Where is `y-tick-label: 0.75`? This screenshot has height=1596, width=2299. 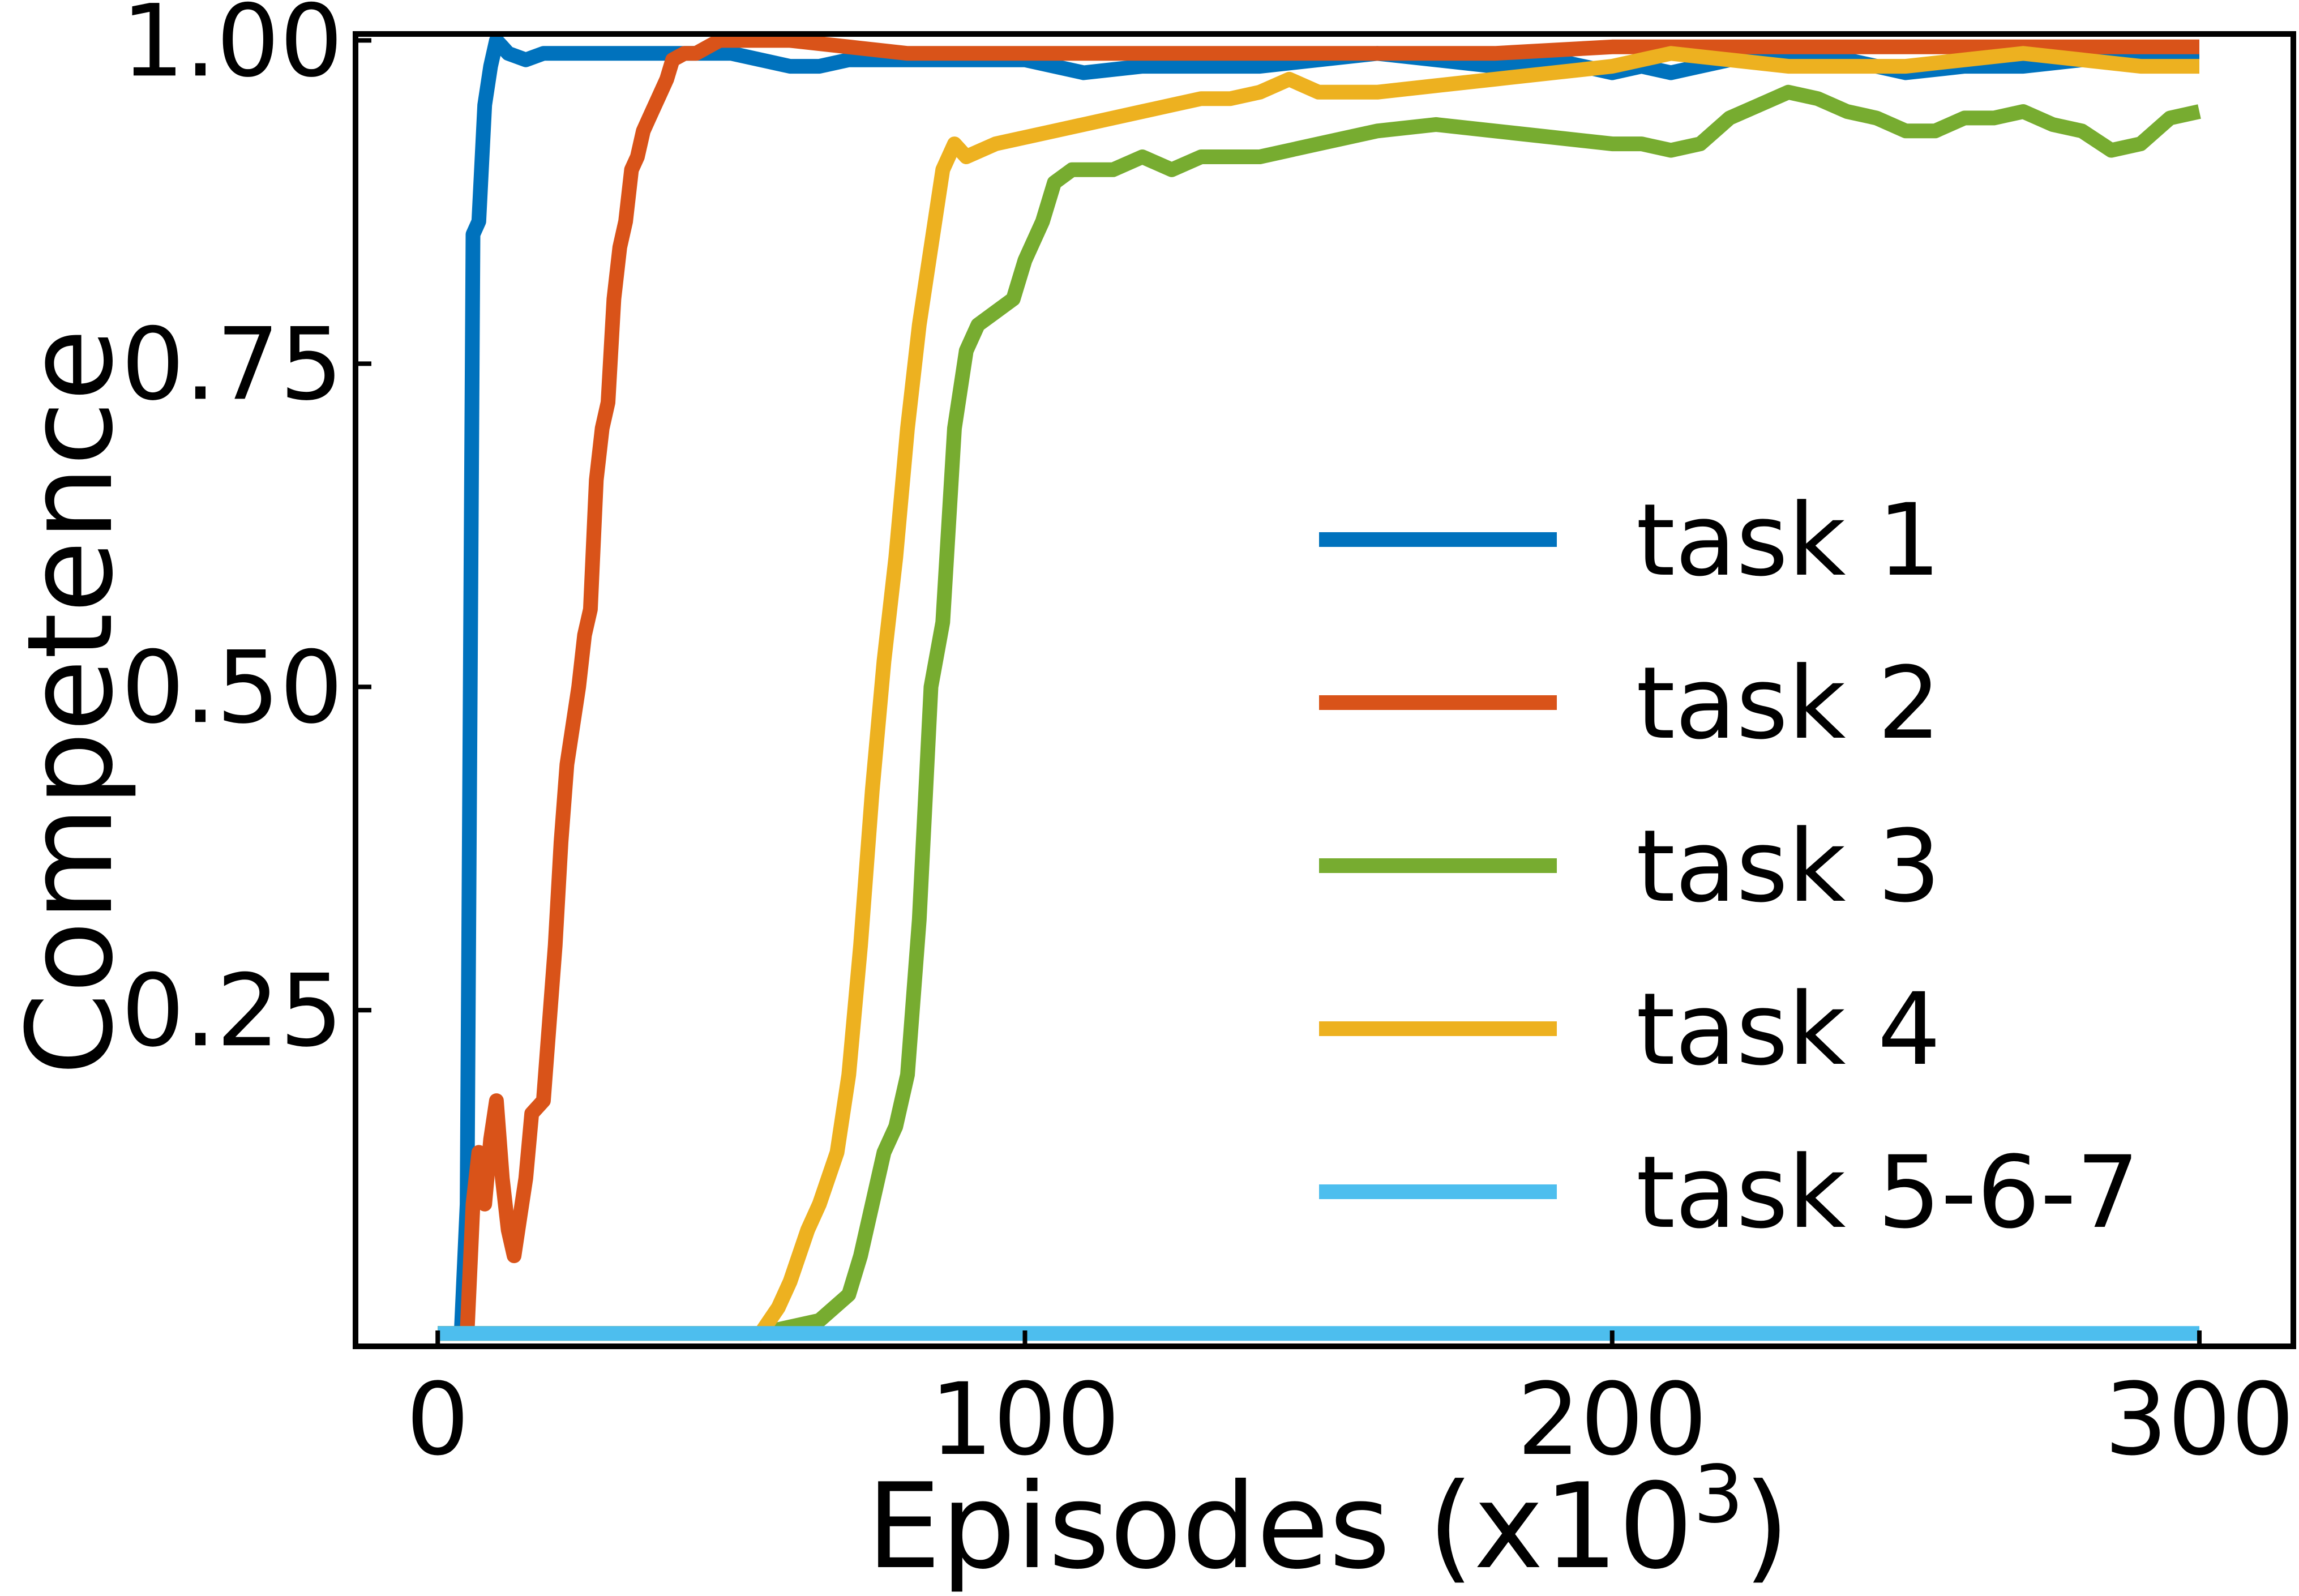
y-tick-label: 0.75 is located at coordinates (232, 364).